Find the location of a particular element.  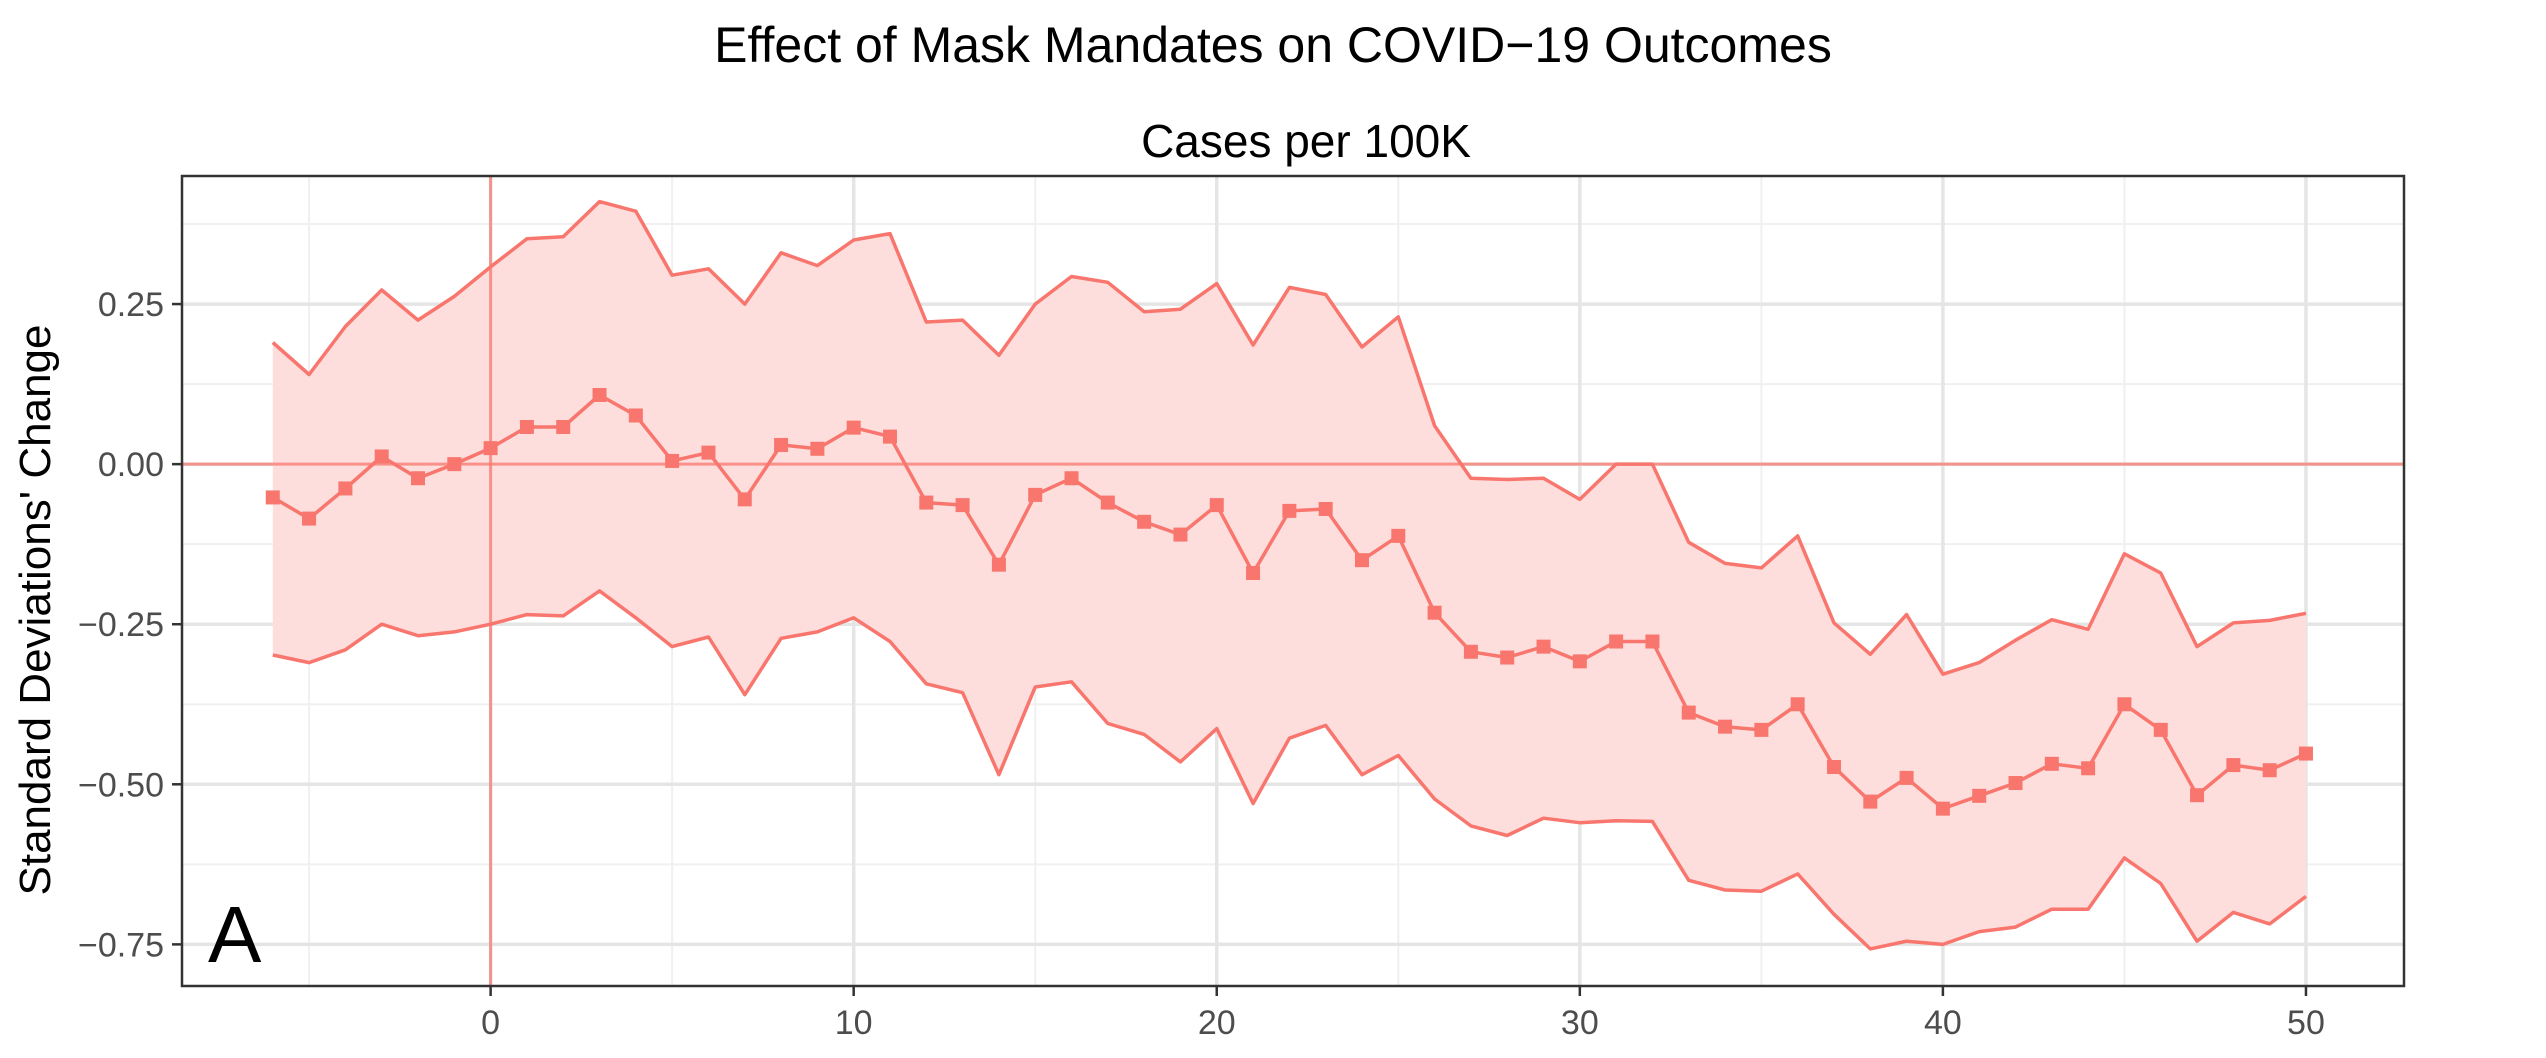

x-tick-label: 0 is located at coordinates (490, 1023).